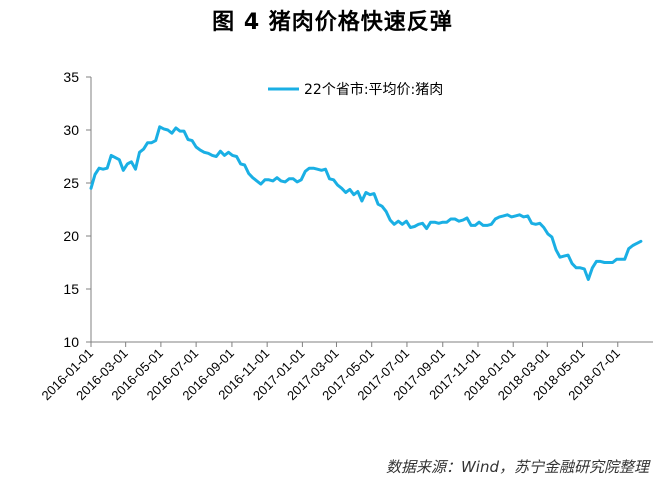  Describe the element at coordinates (373, 89) in the screenshot. I see `legend-label: 22个省市:平均价:猪肉` at that location.